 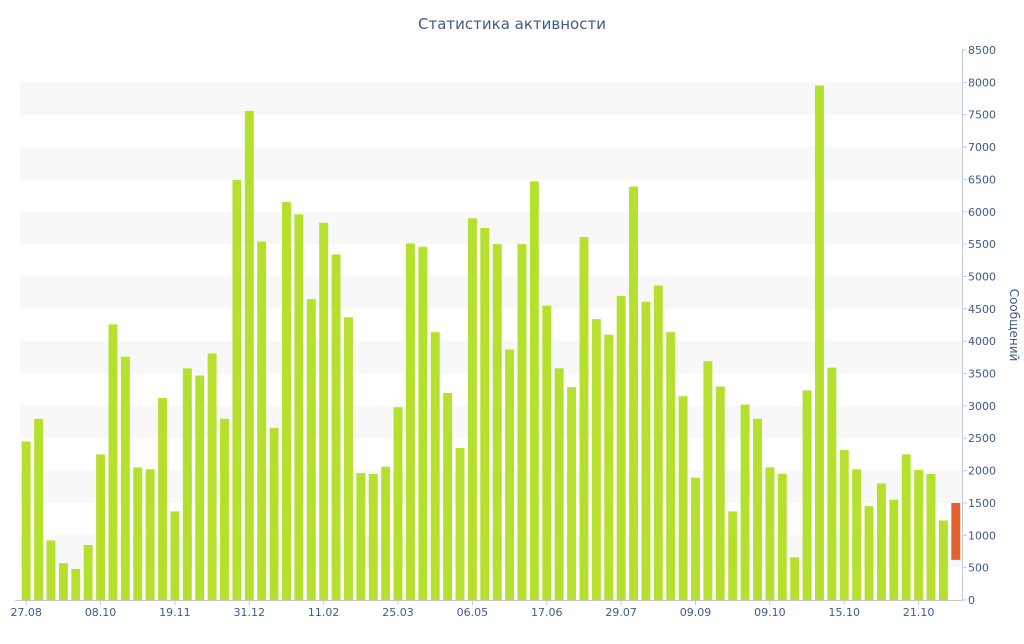 I want to click on y-tick-label: 3000, so click(x=982, y=406).